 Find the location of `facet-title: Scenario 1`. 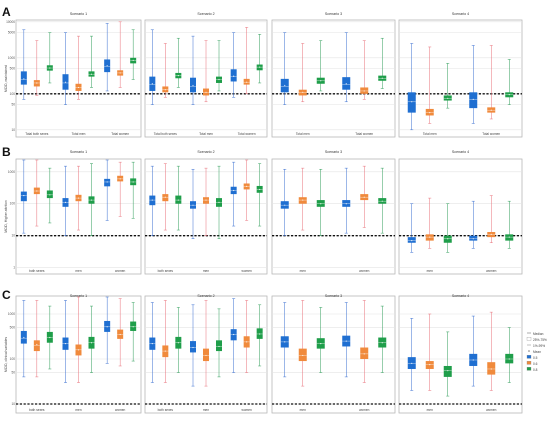

facet-title: Scenario 1 is located at coordinates (78, 296).